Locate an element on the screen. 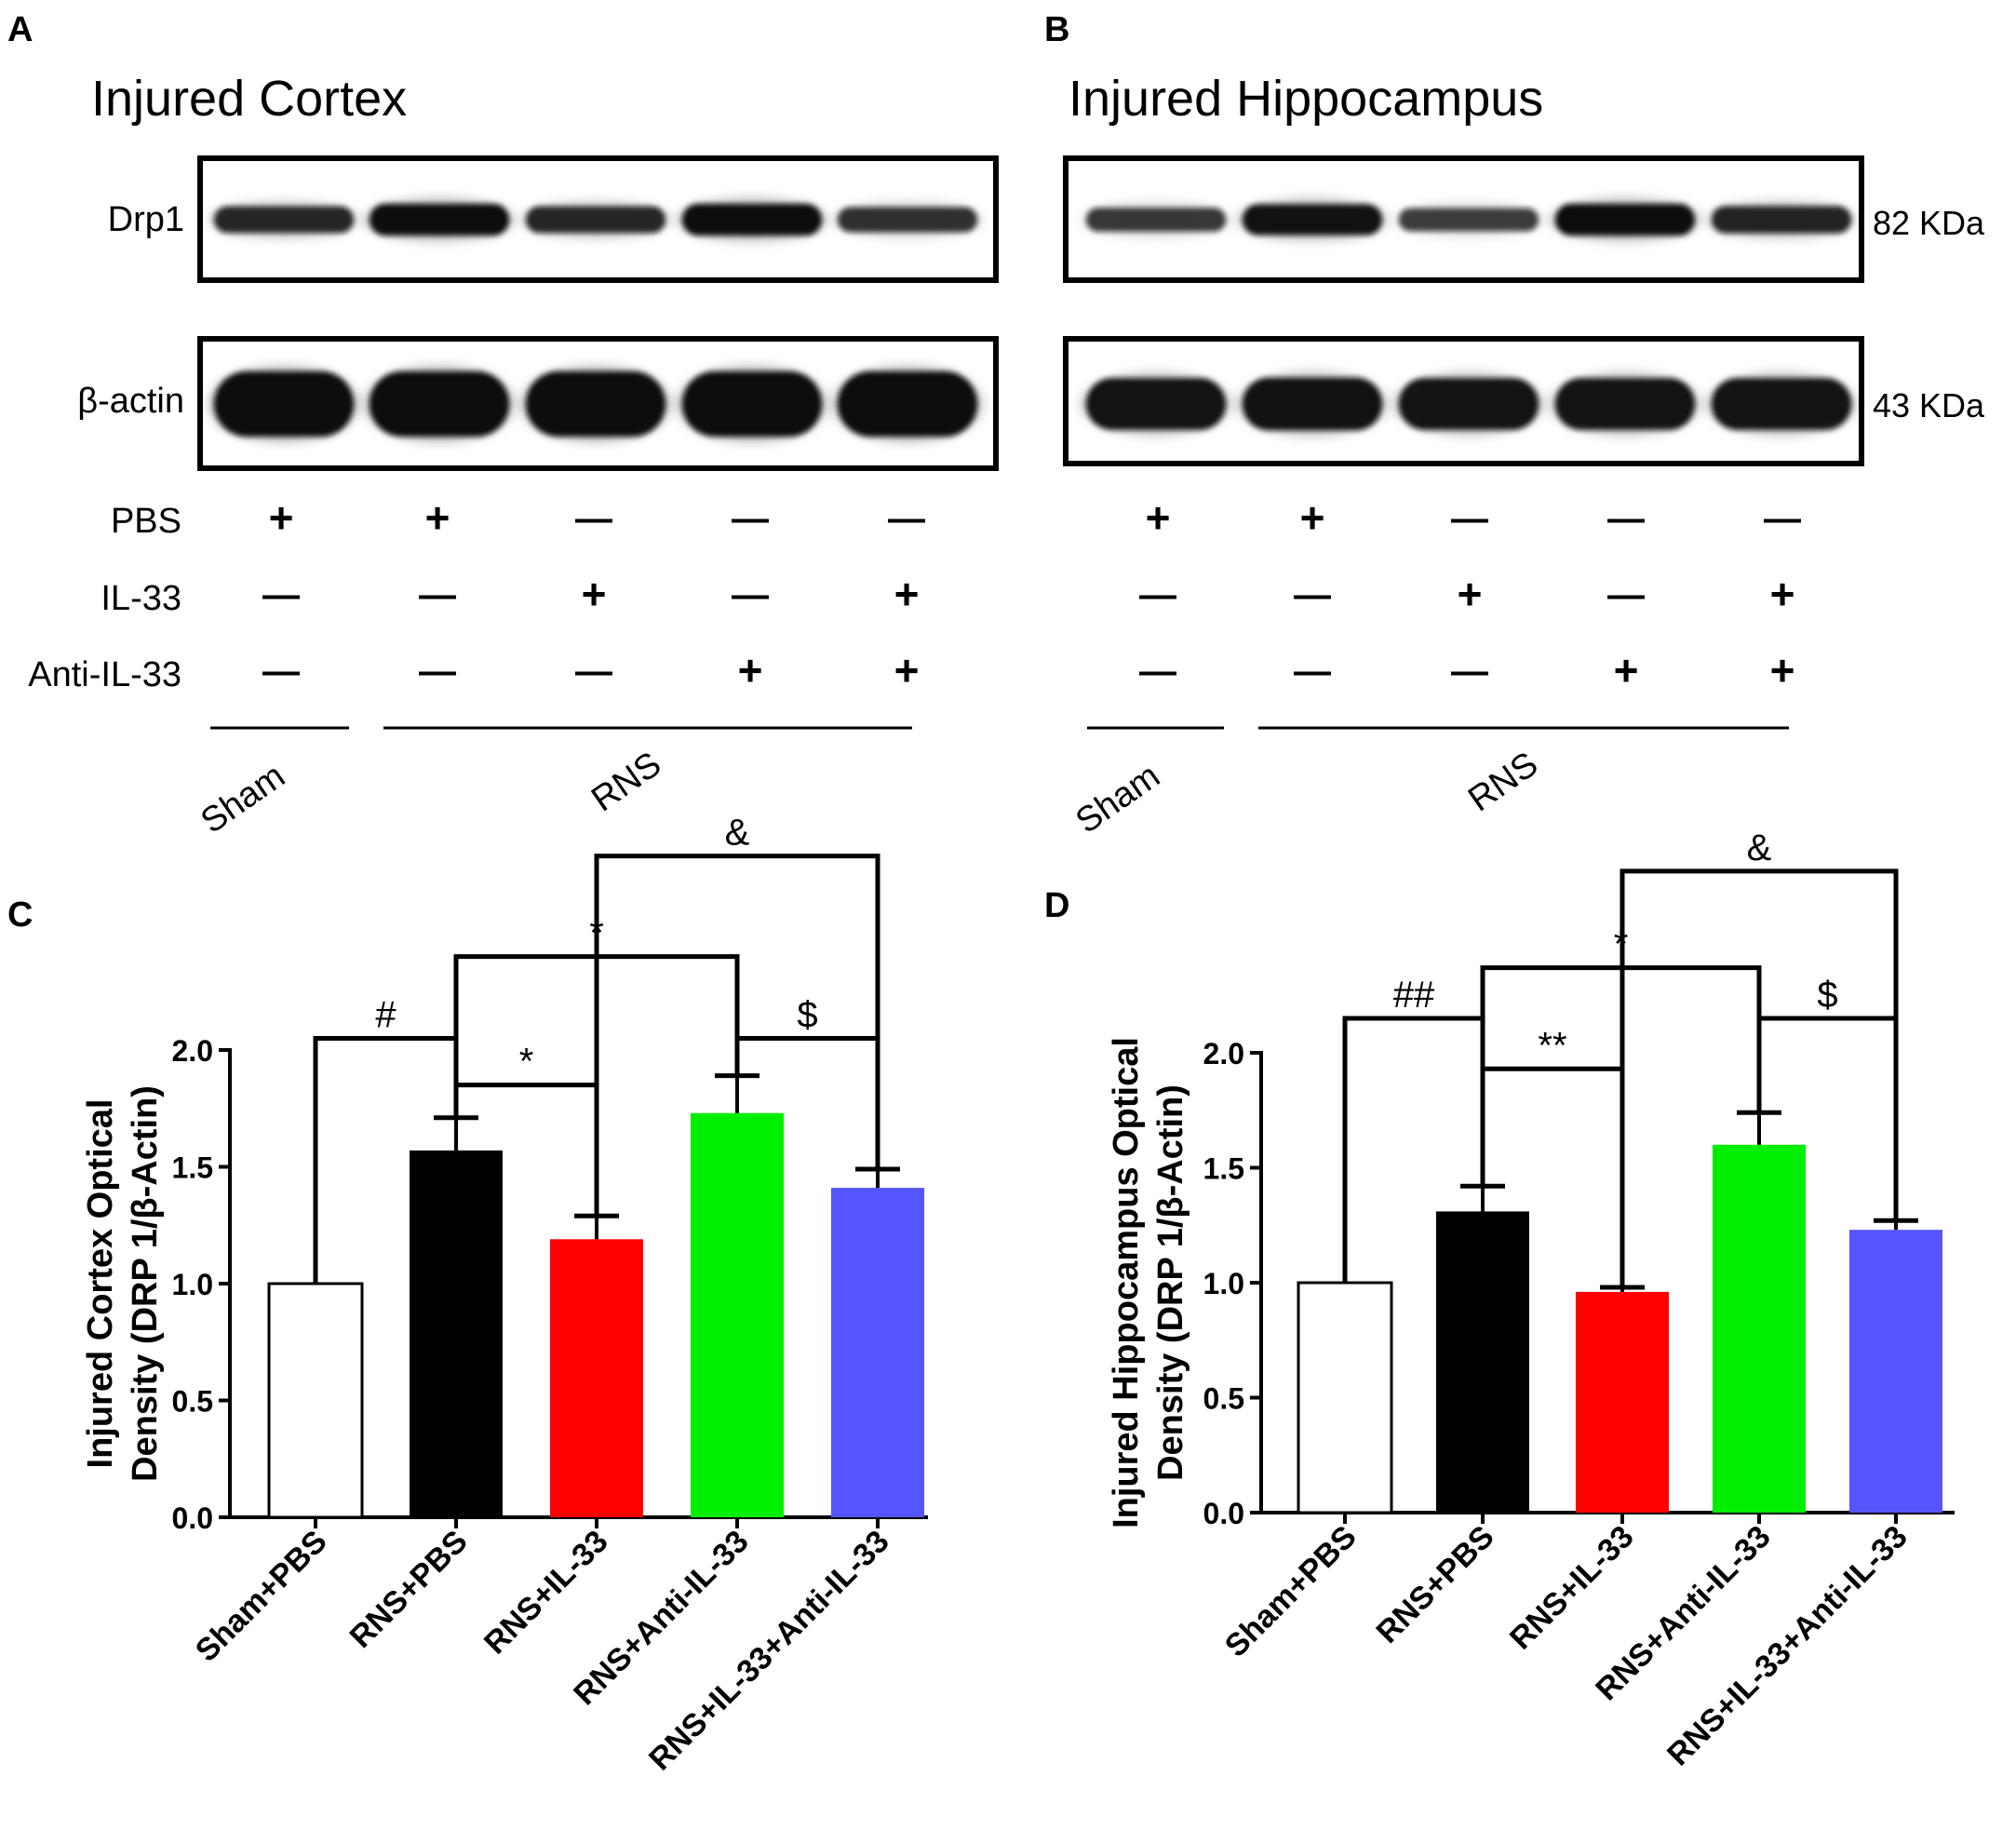 The image size is (2016, 1844). mark-a-il33-1: — is located at coordinates (281, 594).